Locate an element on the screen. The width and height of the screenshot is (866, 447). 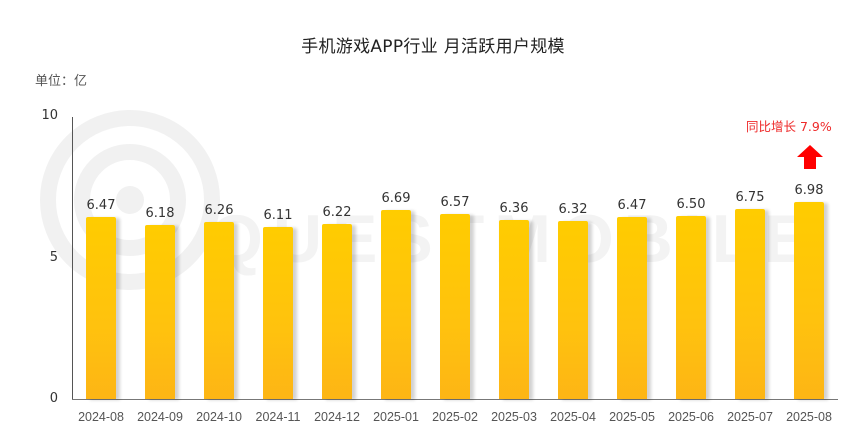
value-label: 6.26 is located at coordinates (219, 211).